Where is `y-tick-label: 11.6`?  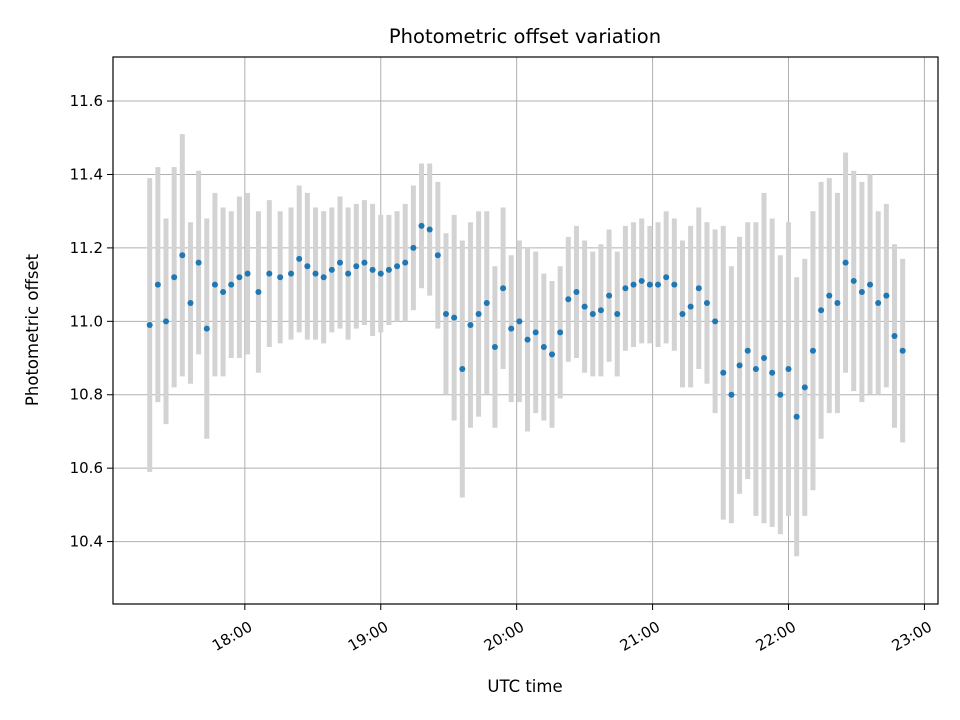
y-tick-label: 11.6 is located at coordinates (86, 101).